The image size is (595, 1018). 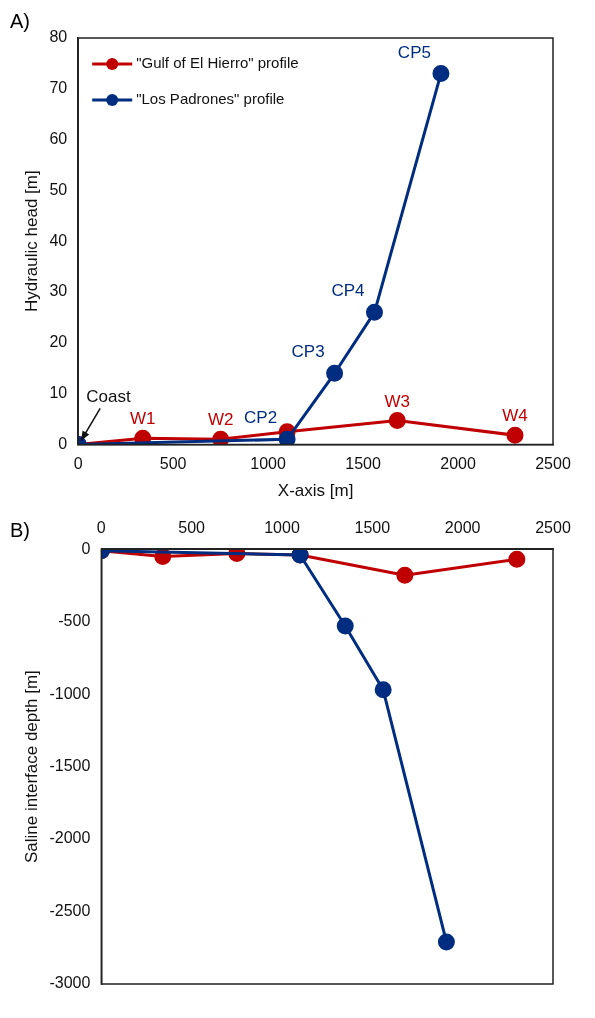 What do you see at coordinates (70, 983) in the screenshot?
I see `y-tick-label: -3000` at bounding box center [70, 983].